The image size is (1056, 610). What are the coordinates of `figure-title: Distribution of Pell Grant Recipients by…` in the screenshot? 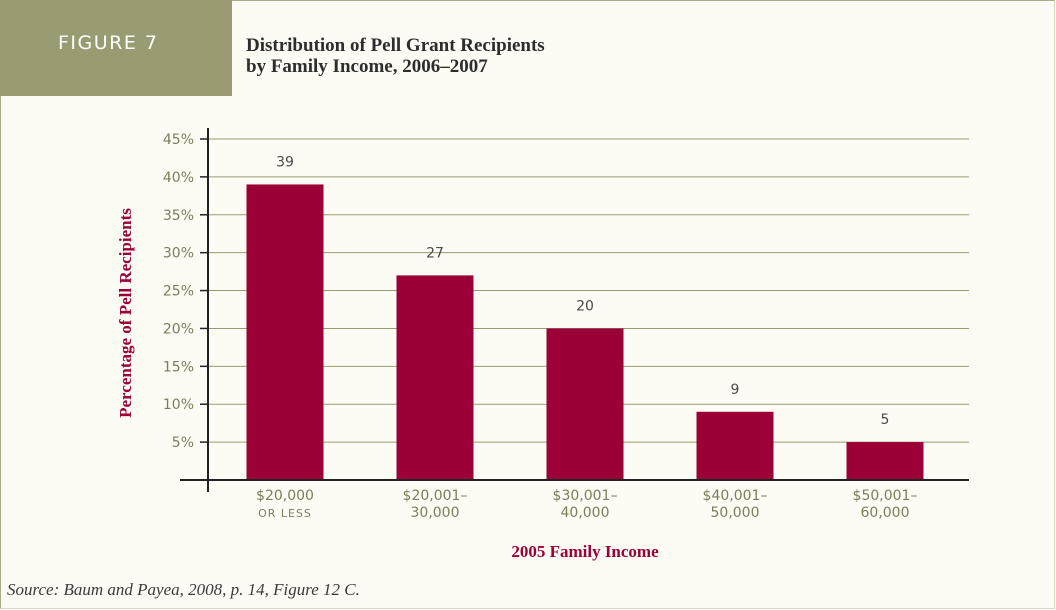 It's located at (526, 56).